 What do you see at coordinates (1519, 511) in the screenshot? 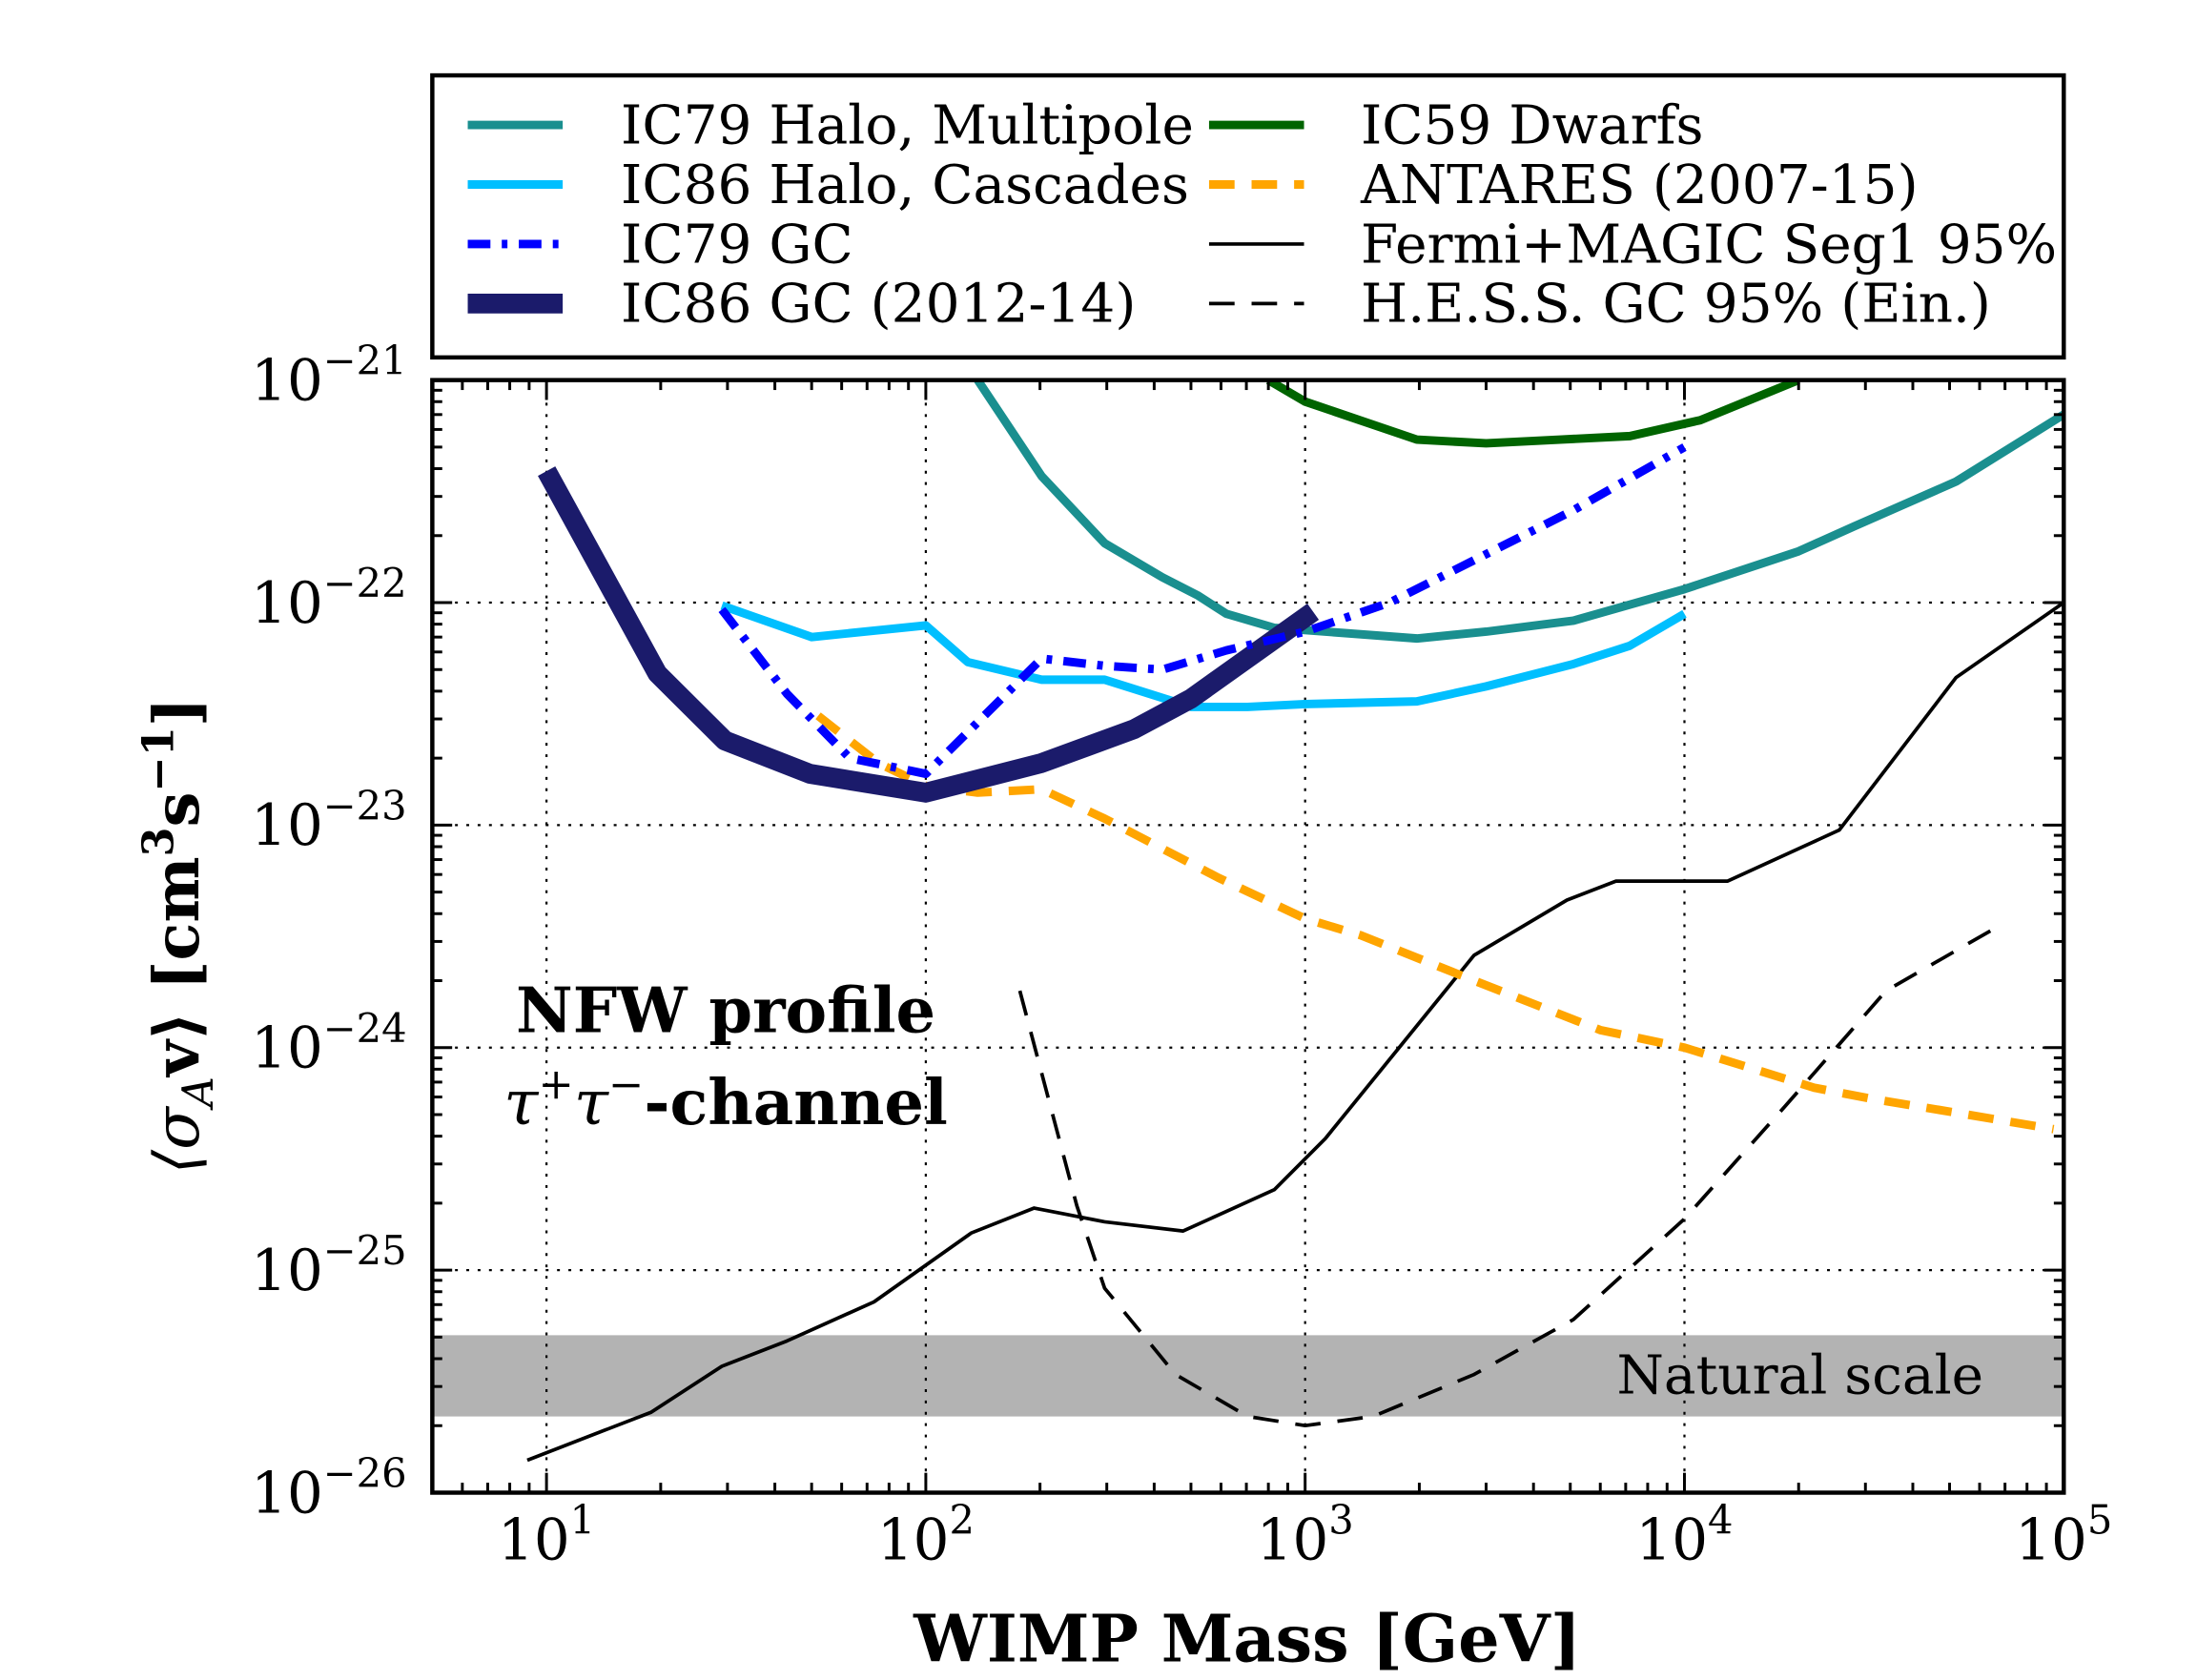
I see `series-line-ic79-halo-multipole` at bounding box center [1519, 511].